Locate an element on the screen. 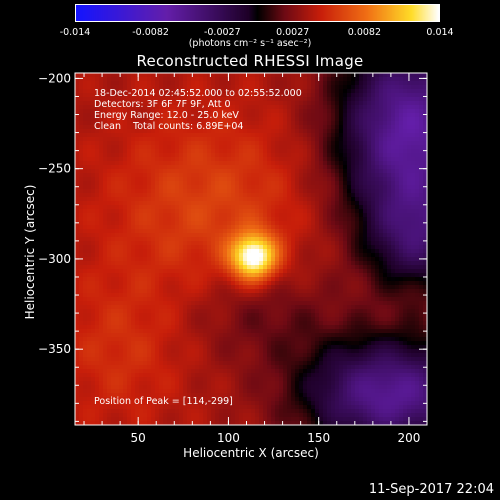  colorbar-tick-label: 0.0082 is located at coordinates (364, 32).